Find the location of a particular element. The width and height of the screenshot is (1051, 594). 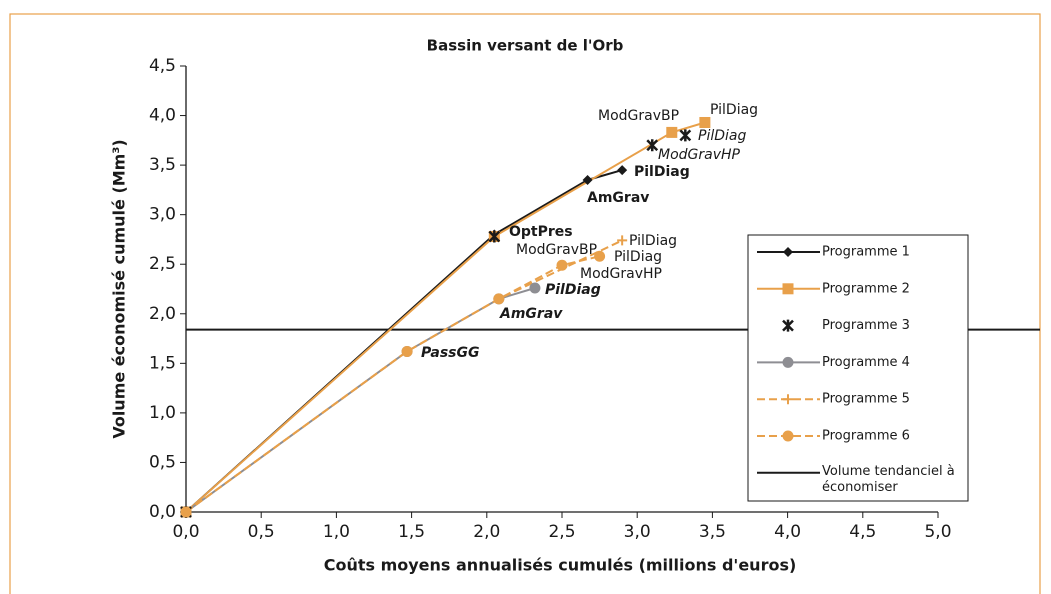

legend-label: Programme 3 is located at coordinates (866, 325).